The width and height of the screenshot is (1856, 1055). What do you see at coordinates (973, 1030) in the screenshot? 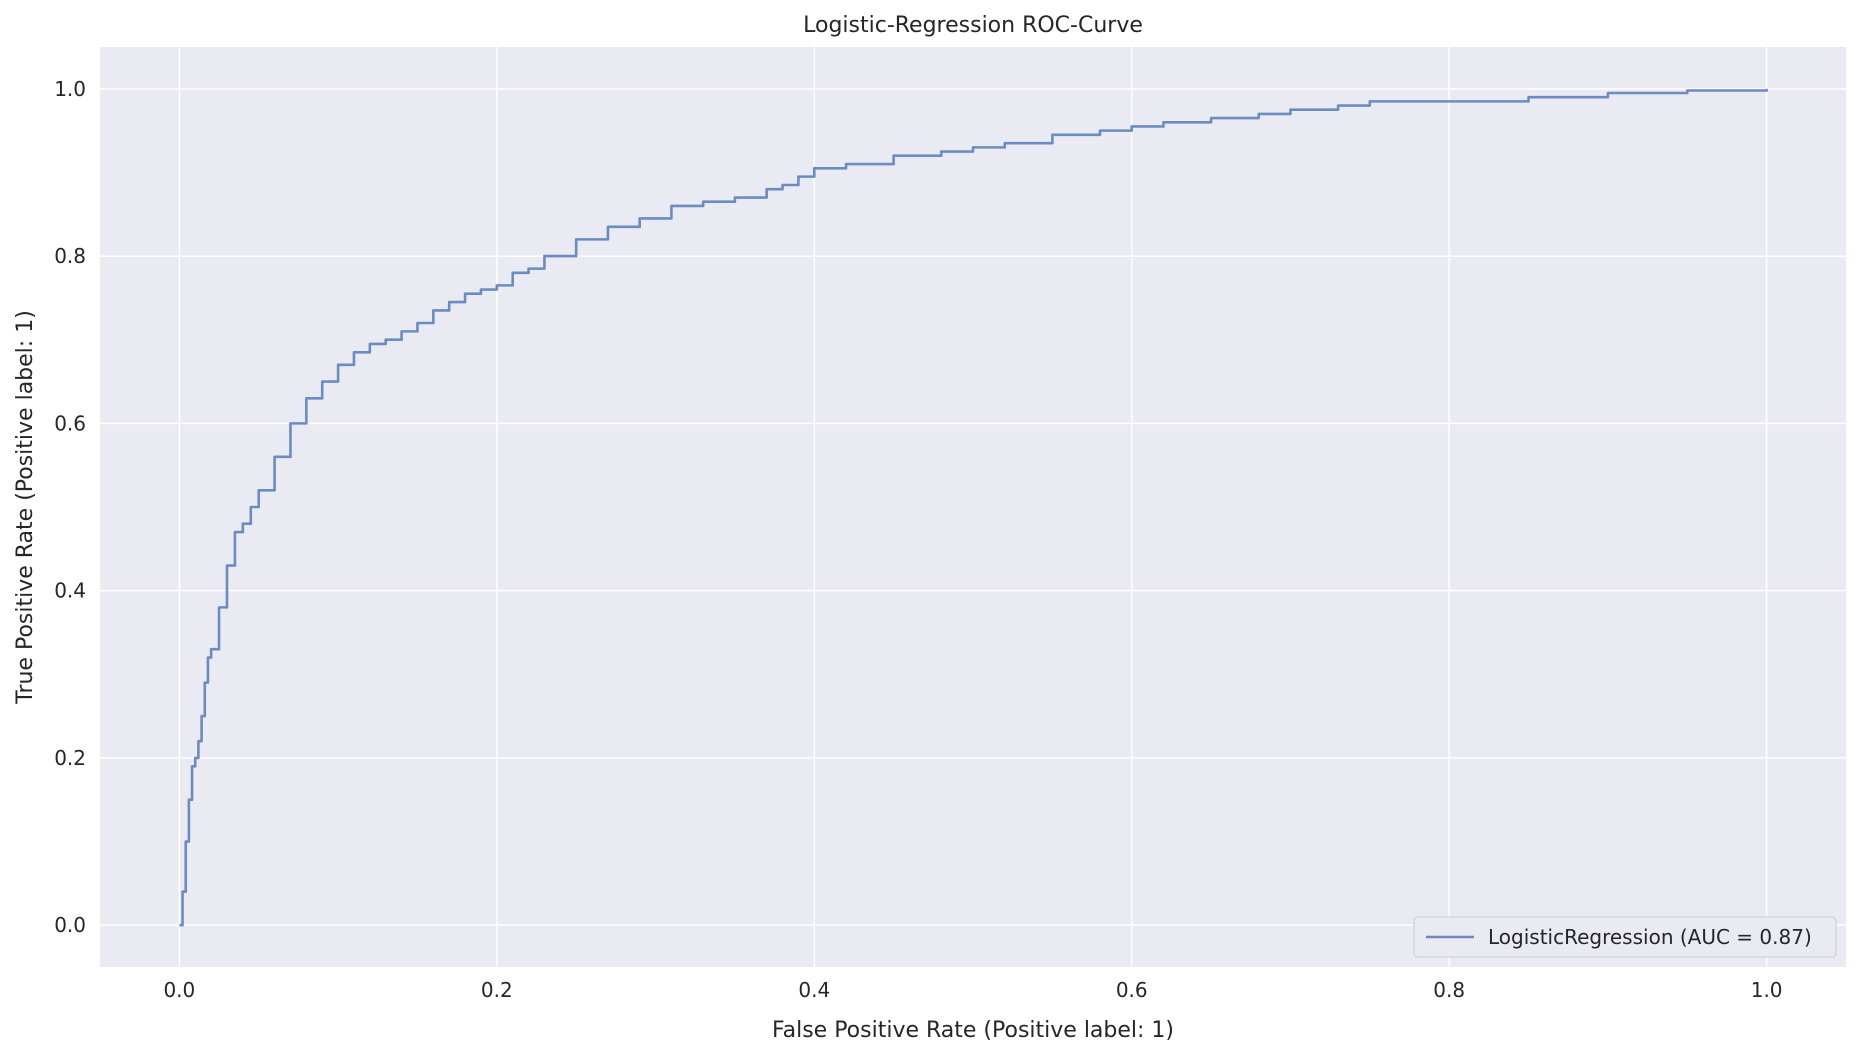
I see `x-axis-label: False Positive Rate (Positive label: 1)` at bounding box center [973, 1030].